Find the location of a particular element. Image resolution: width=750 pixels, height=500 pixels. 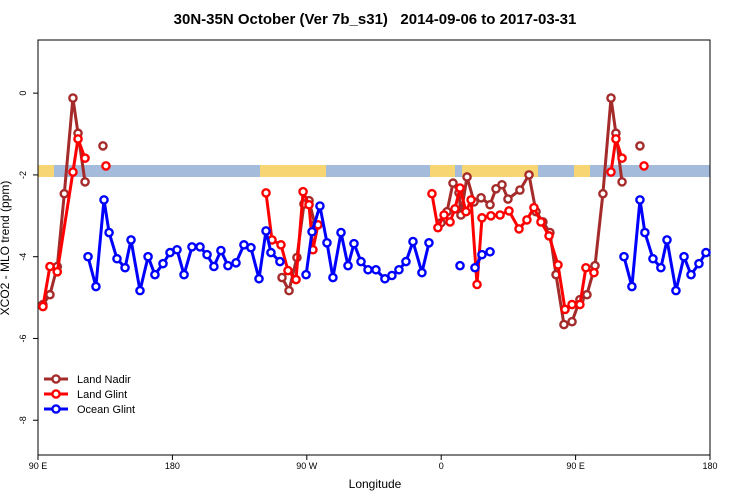

y-tick-label: -4 is located at coordinates (23, 257).